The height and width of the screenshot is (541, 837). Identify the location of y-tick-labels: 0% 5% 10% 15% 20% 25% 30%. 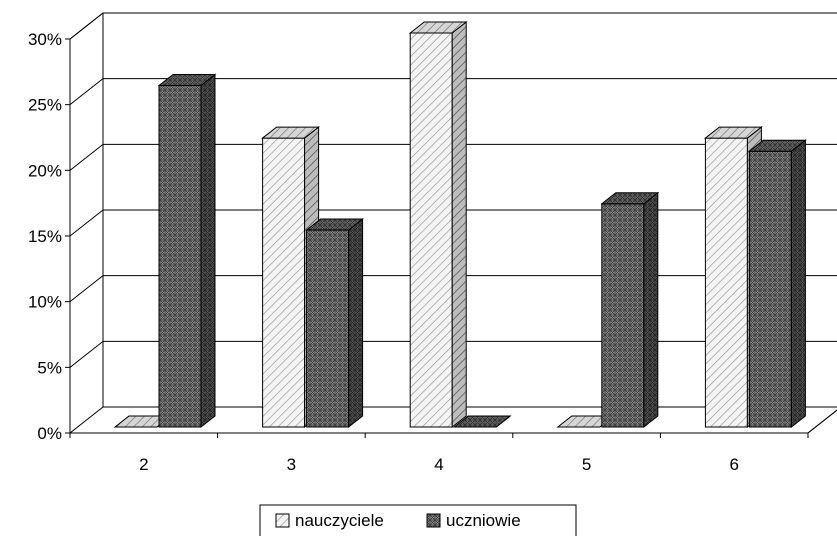
(45, 236).